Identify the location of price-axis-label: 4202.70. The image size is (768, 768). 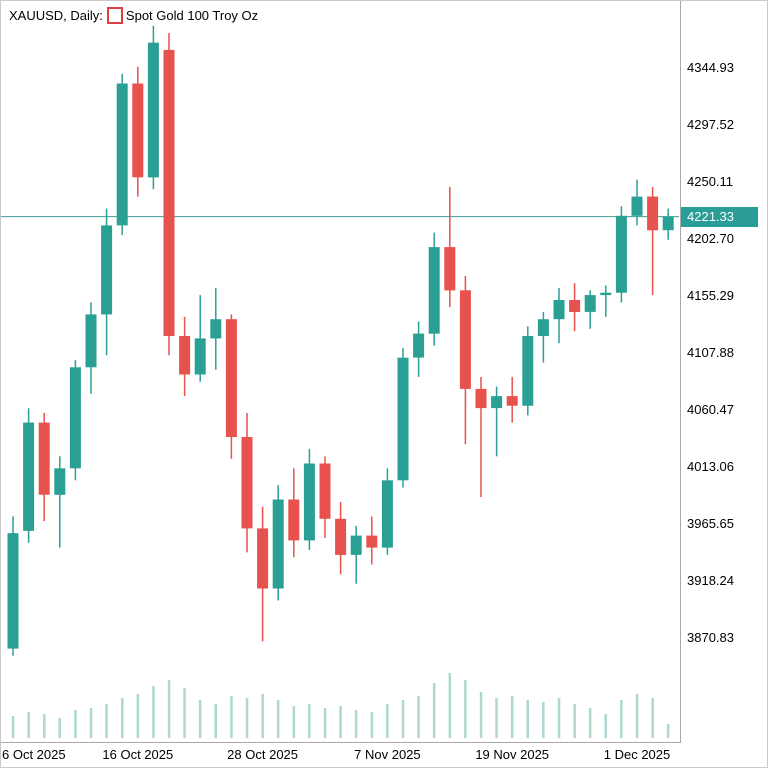
(710, 238).